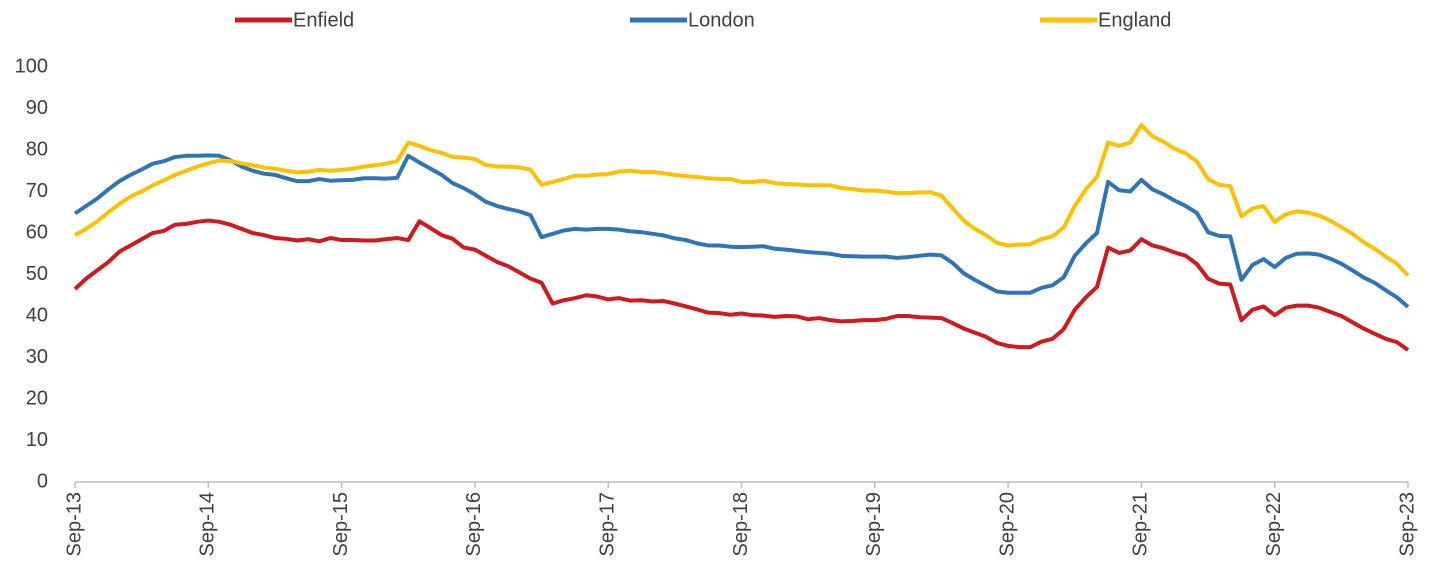 The width and height of the screenshot is (1436, 579). Describe the element at coordinates (1134, 20) in the screenshot. I see `legend-label: England` at that location.